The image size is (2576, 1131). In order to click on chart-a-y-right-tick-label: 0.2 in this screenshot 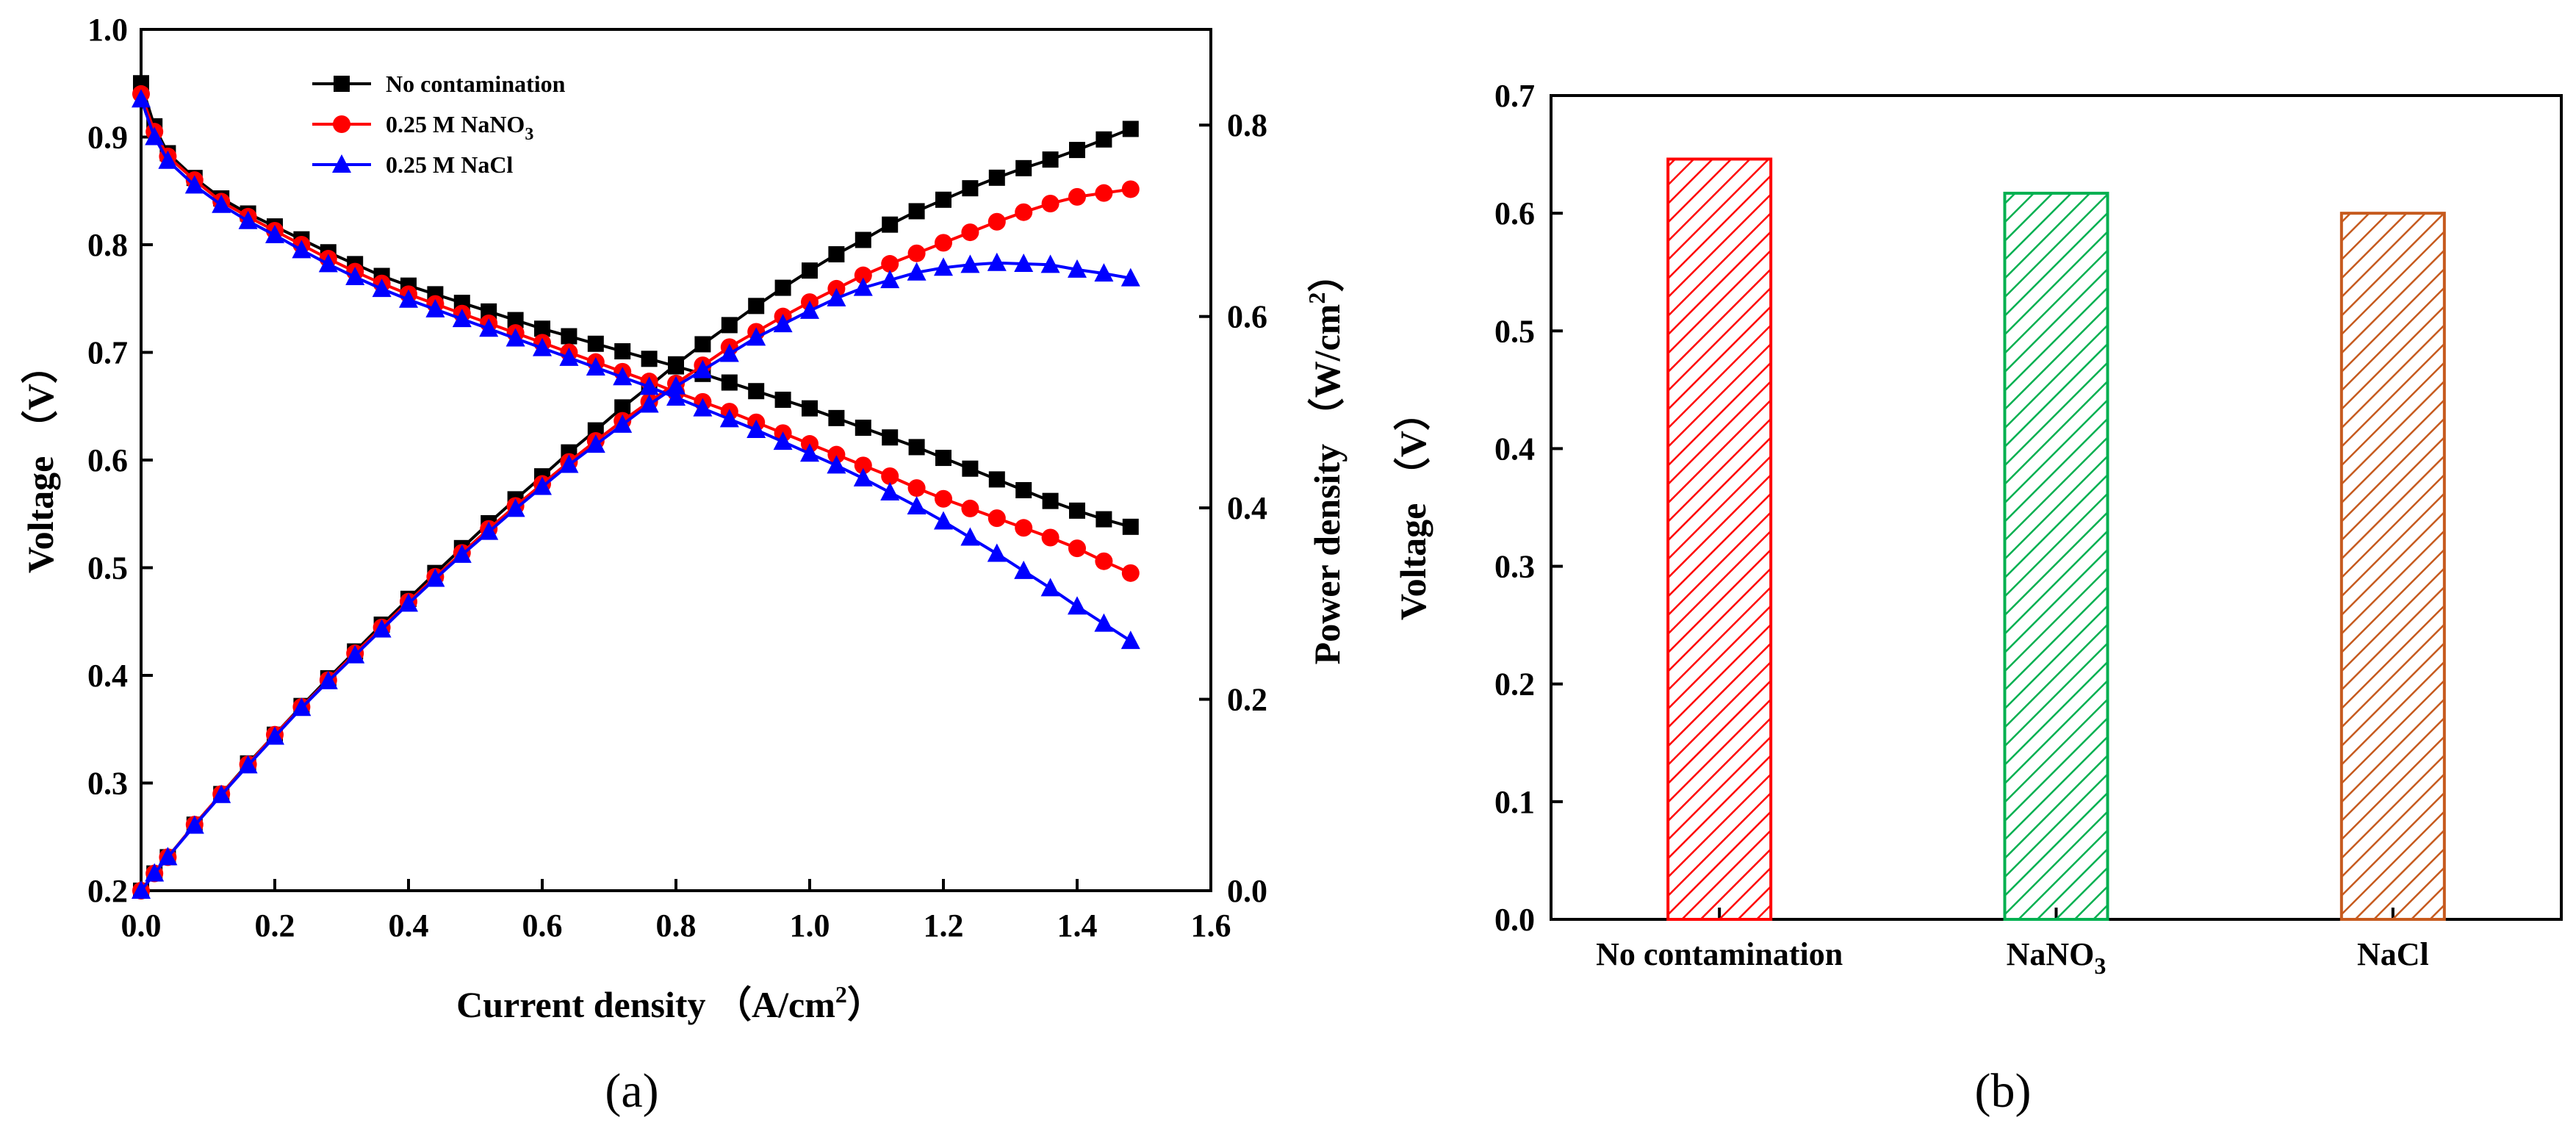, I will do `click(1247, 700)`.